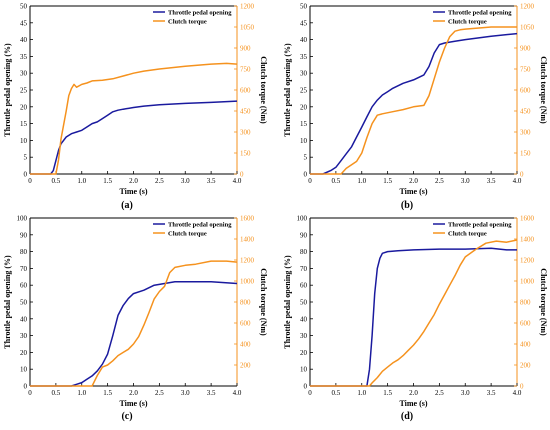 The image size is (550, 430). I want to click on y2-tick-label: 150, so click(245, 154).